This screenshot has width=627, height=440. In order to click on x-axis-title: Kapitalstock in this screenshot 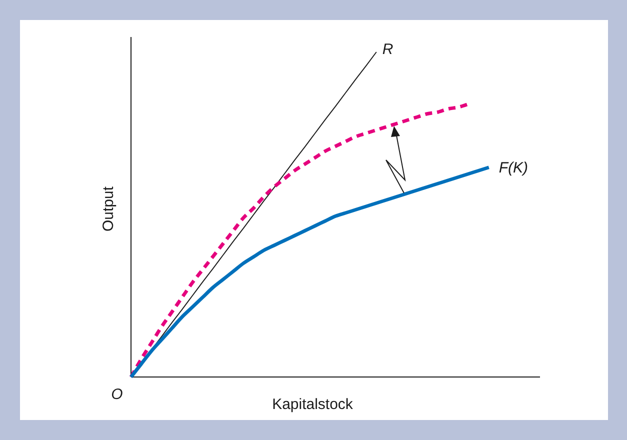, I will do `click(313, 404)`.